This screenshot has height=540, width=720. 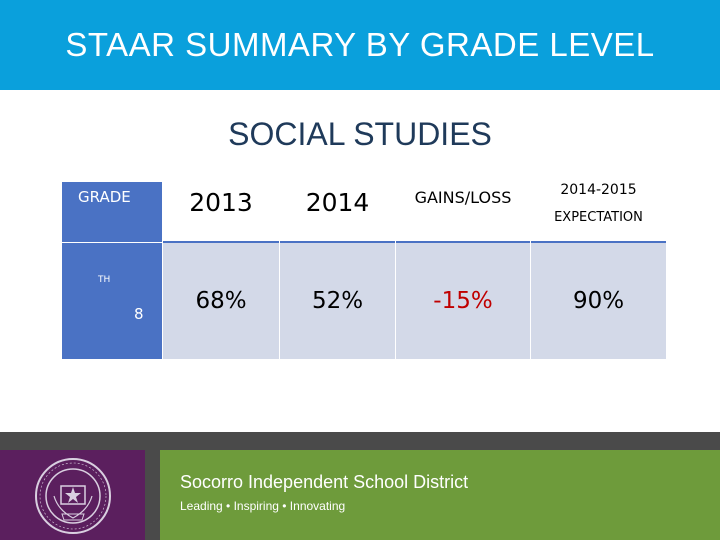 What do you see at coordinates (337, 202) in the screenshot?
I see `header-2014: 2014` at bounding box center [337, 202].